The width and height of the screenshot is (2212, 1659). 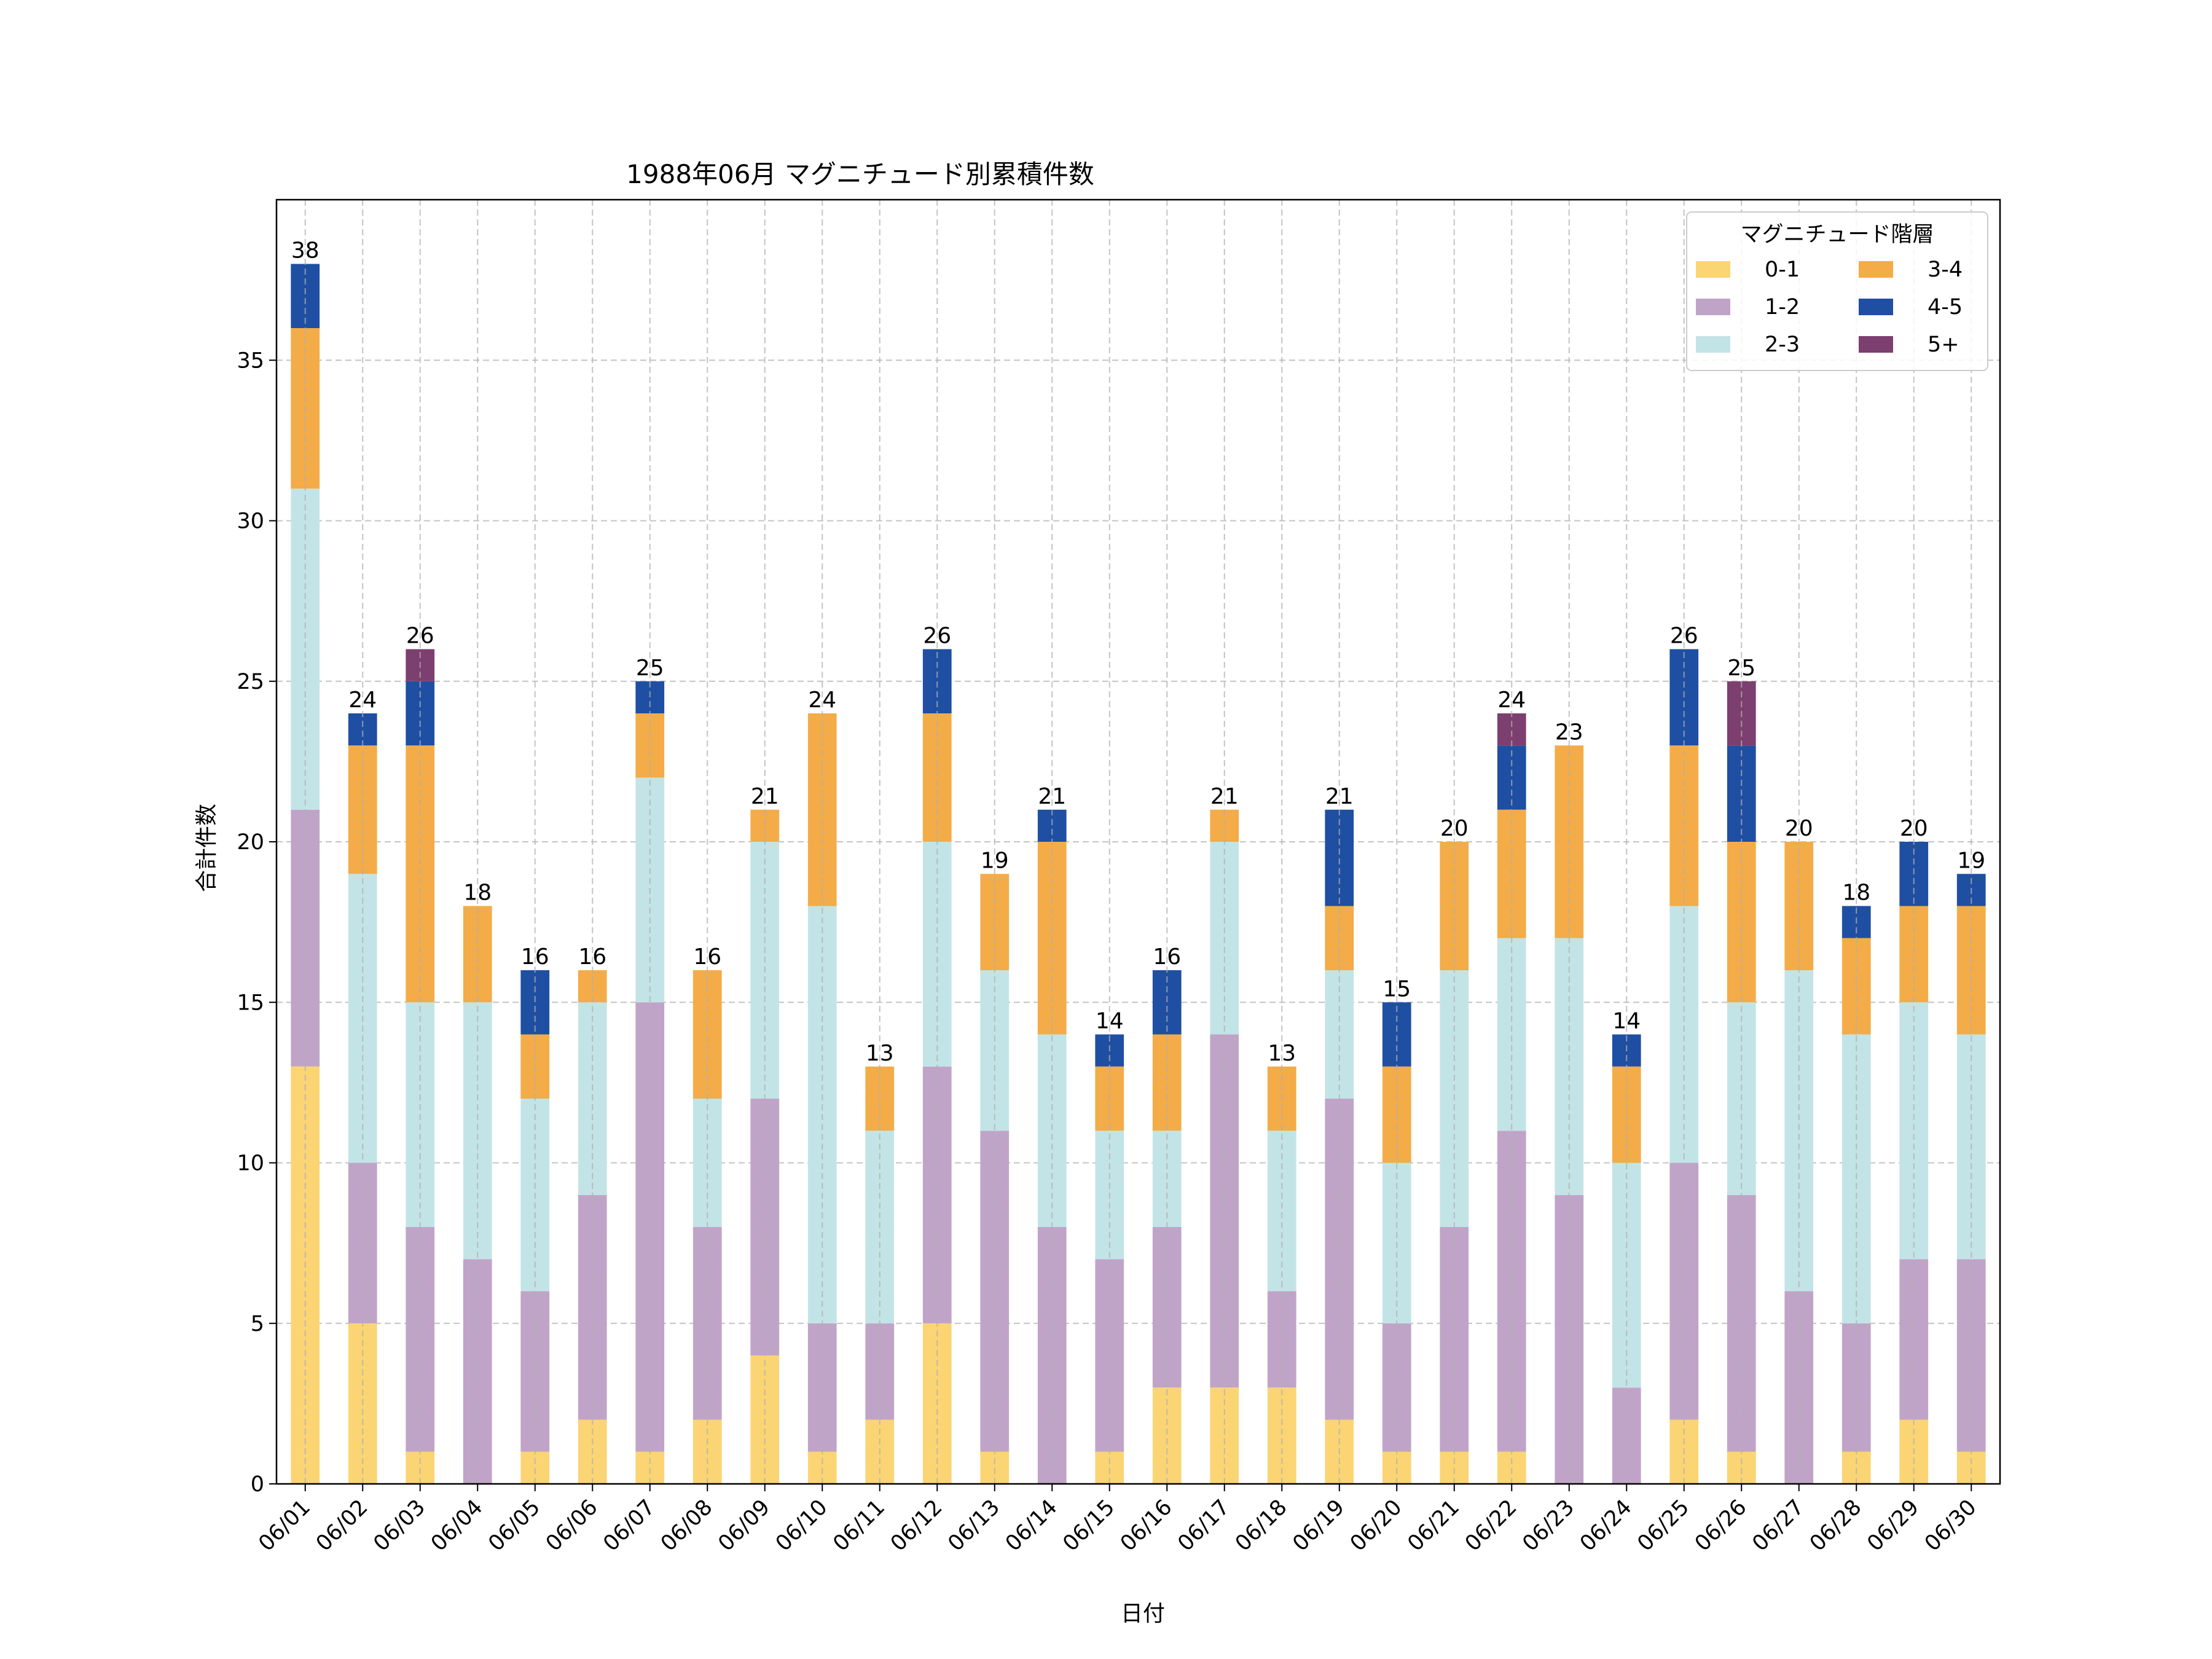 I want to click on y-tick-label: 5, so click(x=257, y=1324).